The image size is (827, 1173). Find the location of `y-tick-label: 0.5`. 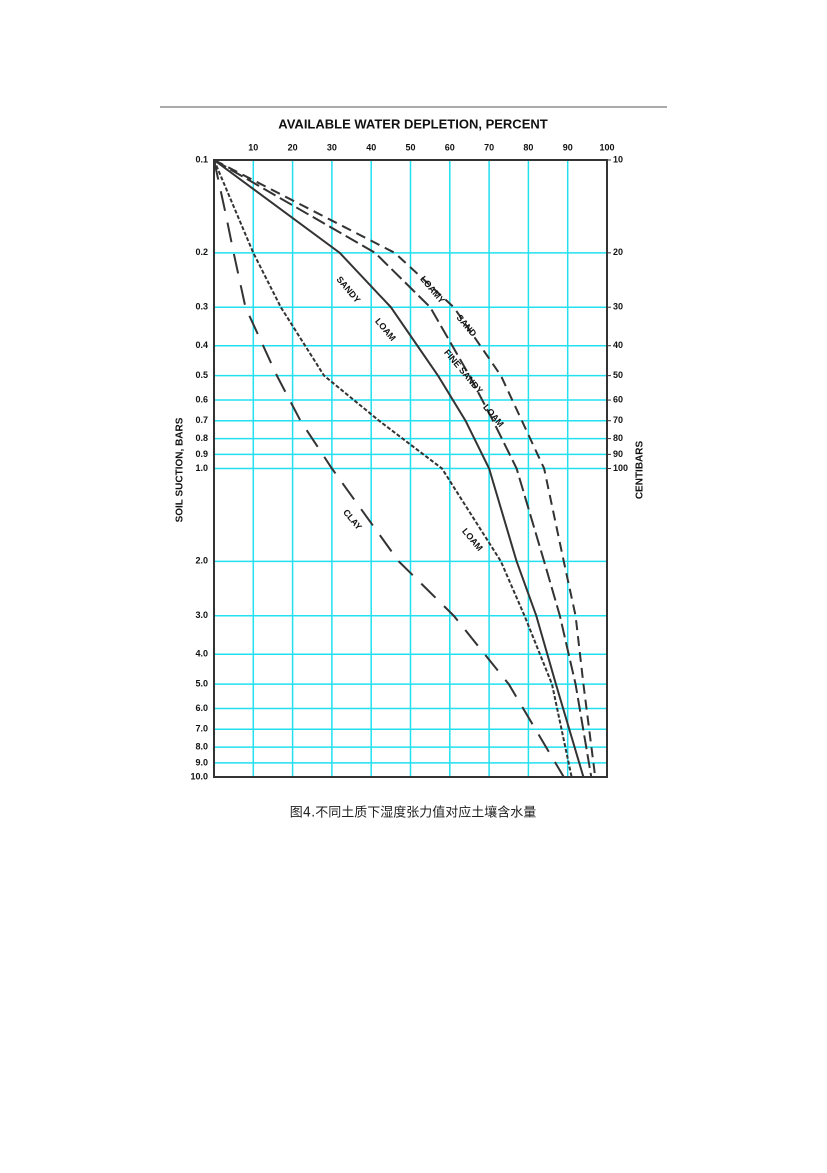

y-tick-label: 0.5 is located at coordinates (201, 375).